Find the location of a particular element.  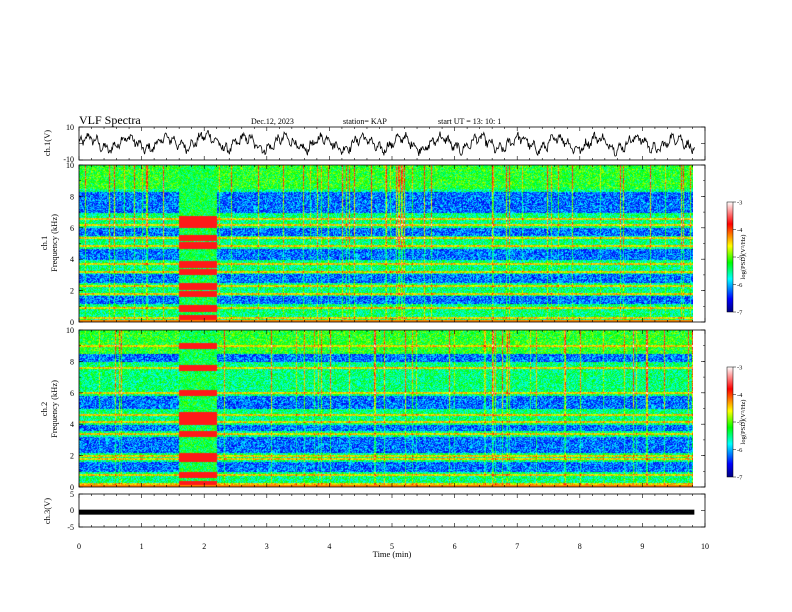

ch2-spec-ylabel-frequency: Frequency (kHz) is located at coordinates (54, 409).